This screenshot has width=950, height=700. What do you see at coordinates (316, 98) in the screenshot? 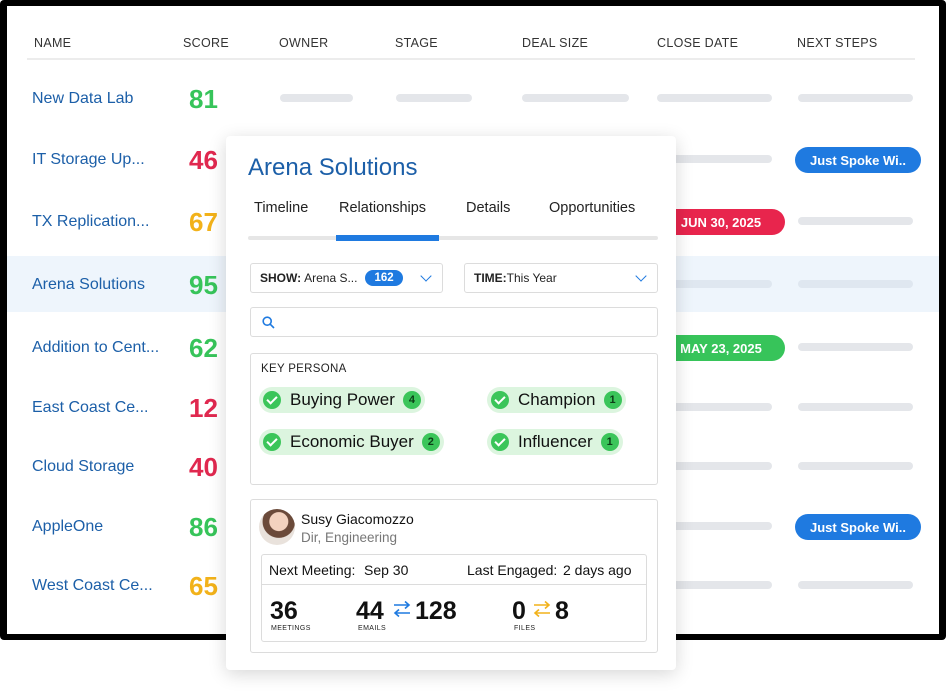
I see `owner-placeholder` at bounding box center [316, 98].